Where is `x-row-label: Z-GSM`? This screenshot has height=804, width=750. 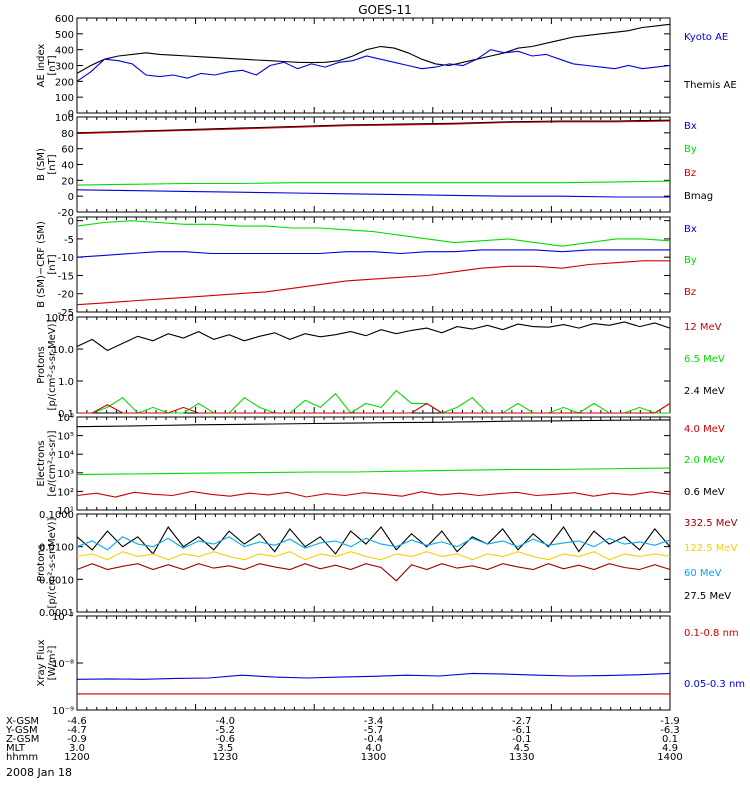 x-row-label: Z-GSM is located at coordinates (22, 739).